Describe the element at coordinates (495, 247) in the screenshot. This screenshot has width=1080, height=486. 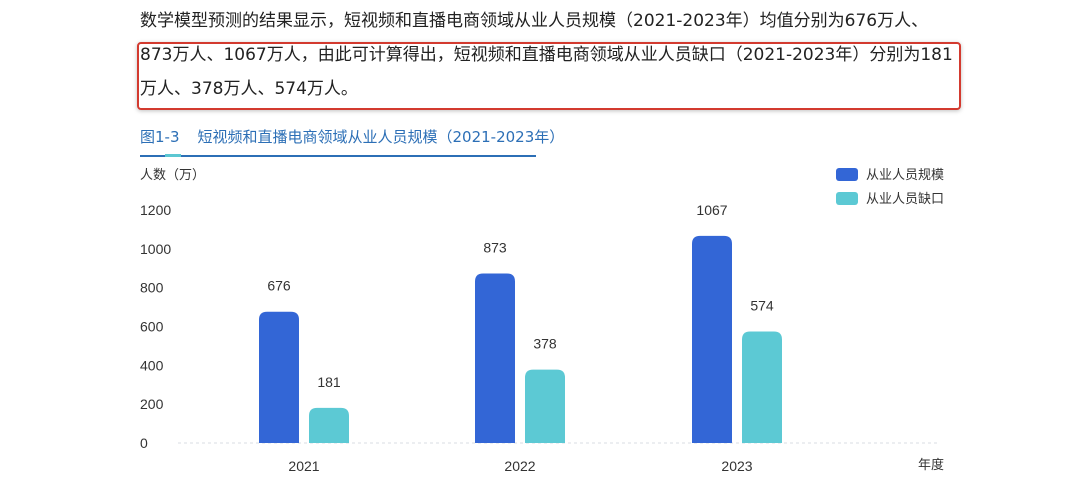
I see `data-label: 873` at that location.